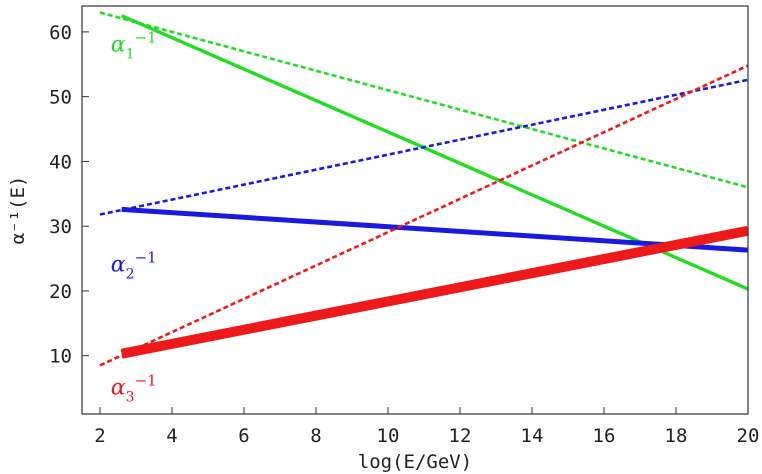  What do you see at coordinates (60, 162) in the screenshot?
I see `y-tick-label: 40` at bounding box center [60, 162].